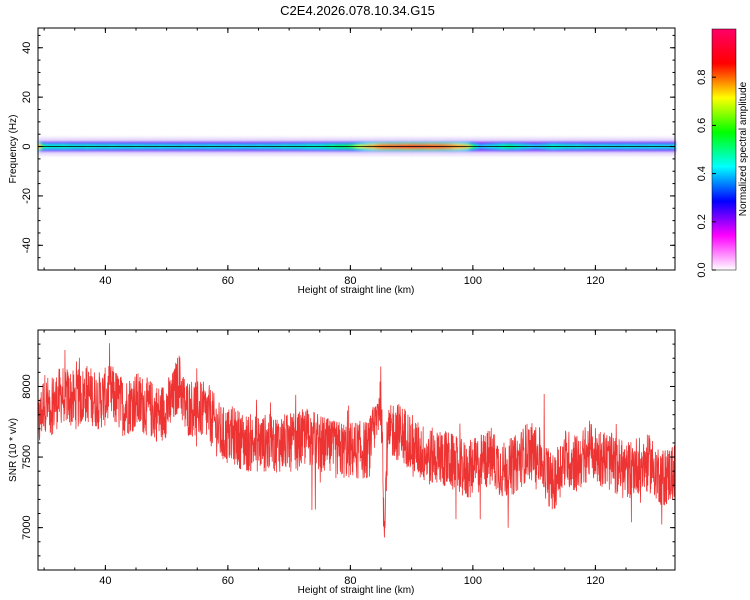 Image resolution: width=750 pixels, height=600 pixels. What do you see at coordinates (27, 48) in the screenshot?
I see `y-tick-label: 40` at bounding box center [27, 48].